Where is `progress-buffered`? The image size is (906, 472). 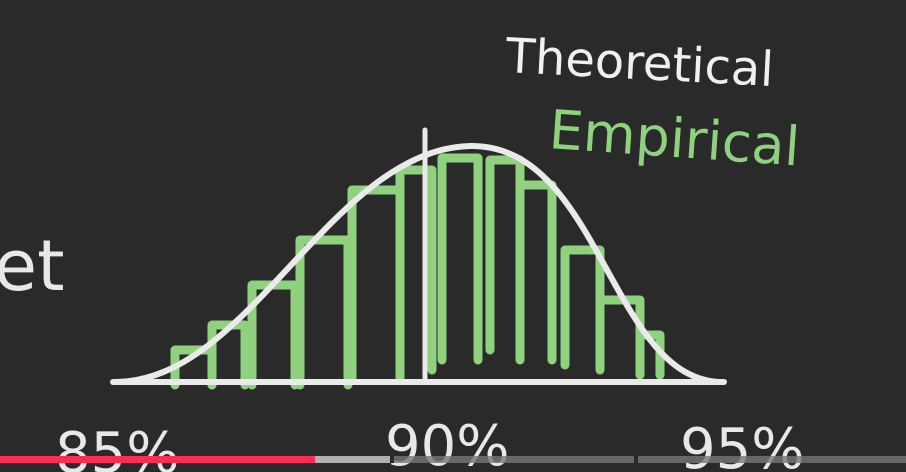
progress-buffered is located at coordinates (352, 459).